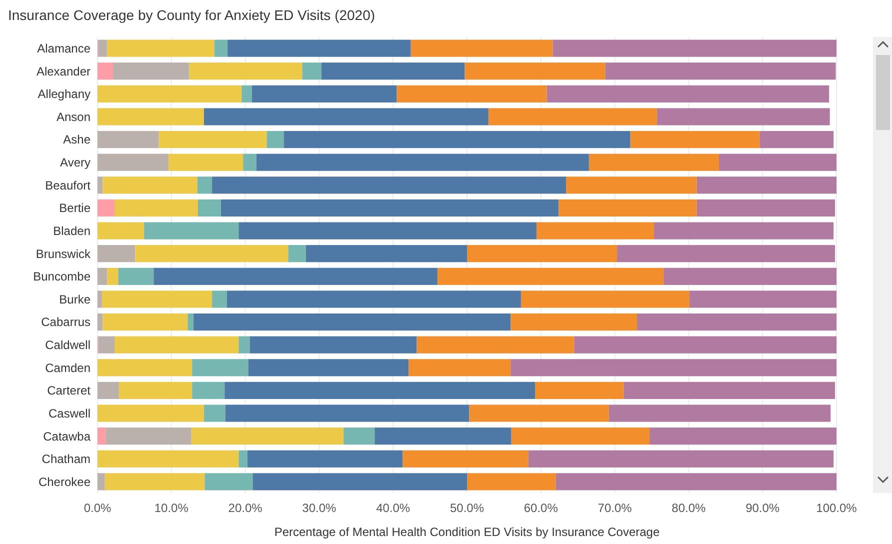  Describe the element at coordinates (73, 117) in the screenshot. I see `y-tick-label: Anson` at that location.